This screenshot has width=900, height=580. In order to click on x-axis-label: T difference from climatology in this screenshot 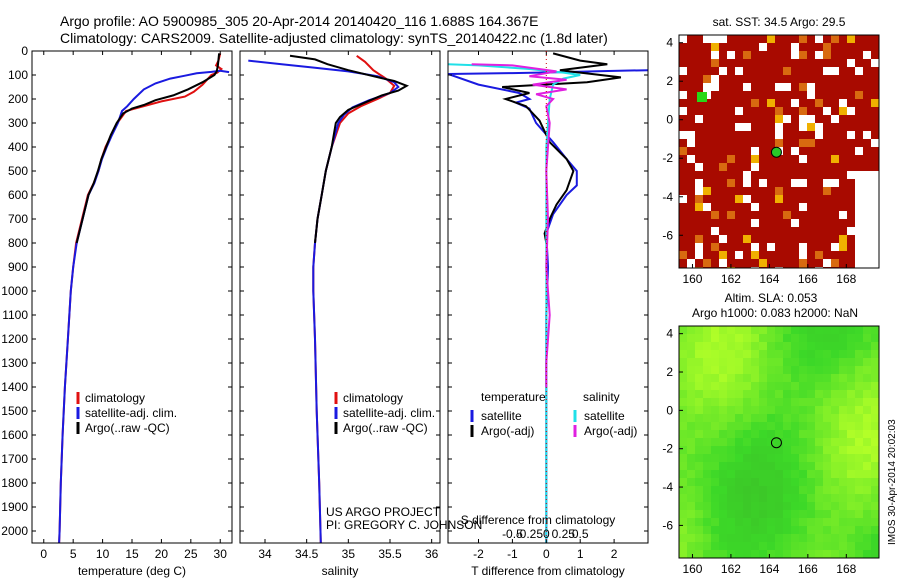, I will do `click(548, 571)`.